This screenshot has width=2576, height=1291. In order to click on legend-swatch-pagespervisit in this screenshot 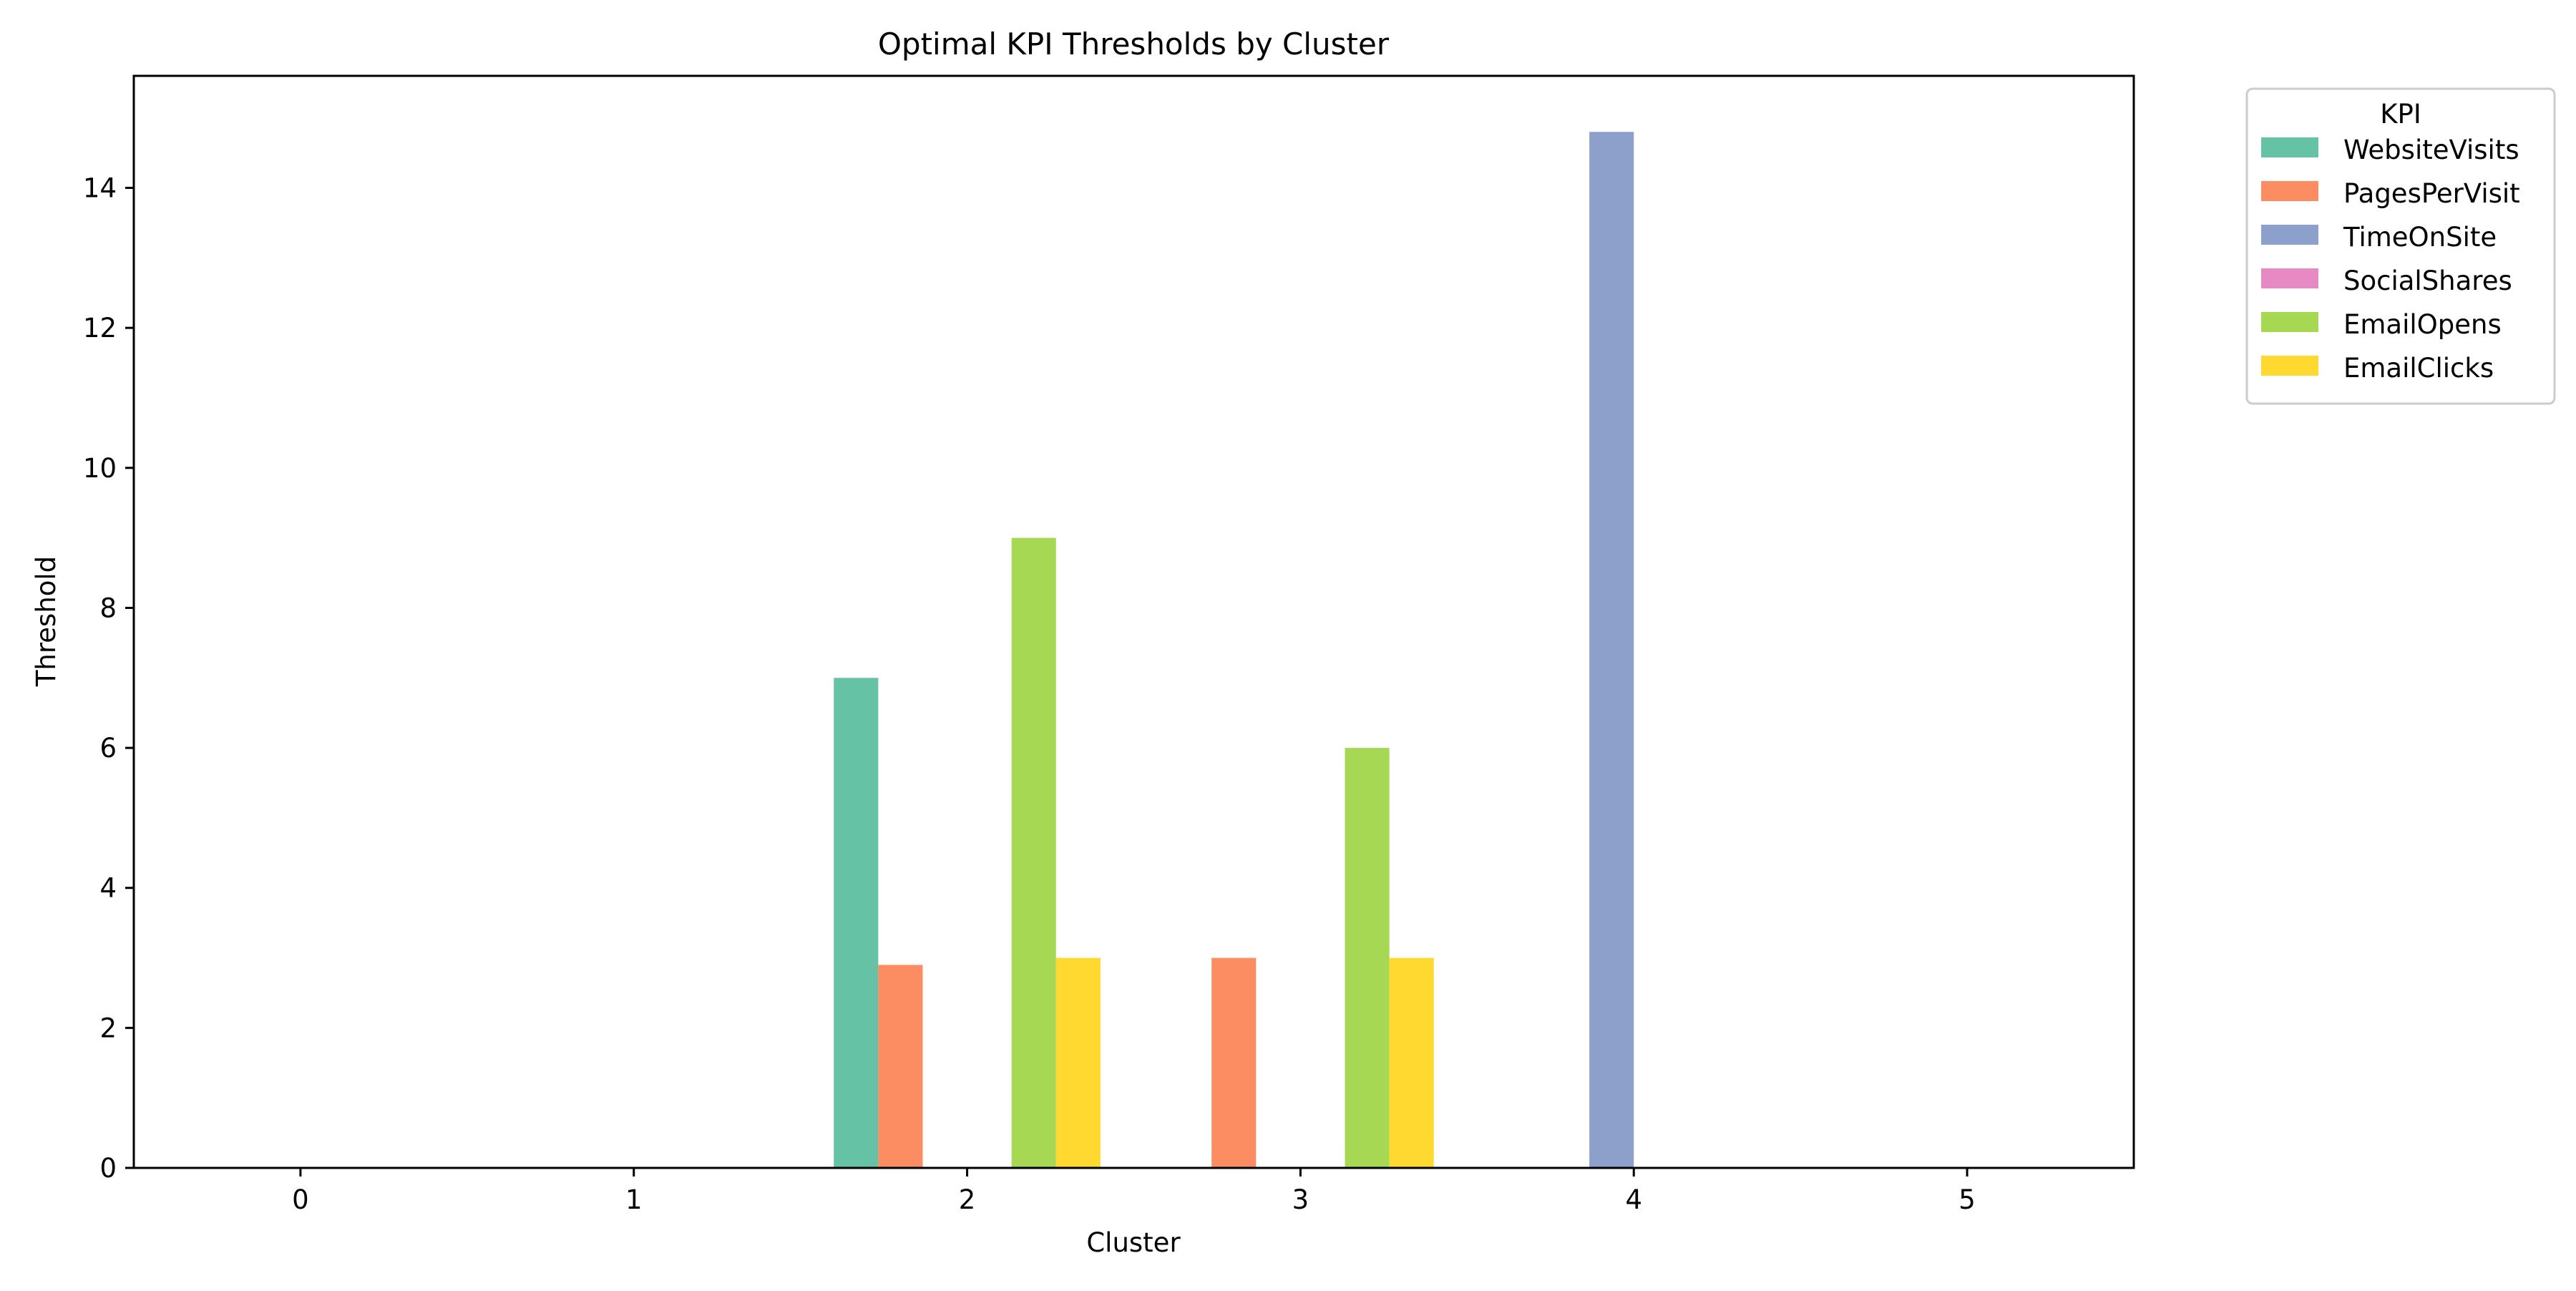, I will do `click(2289, 191)`.